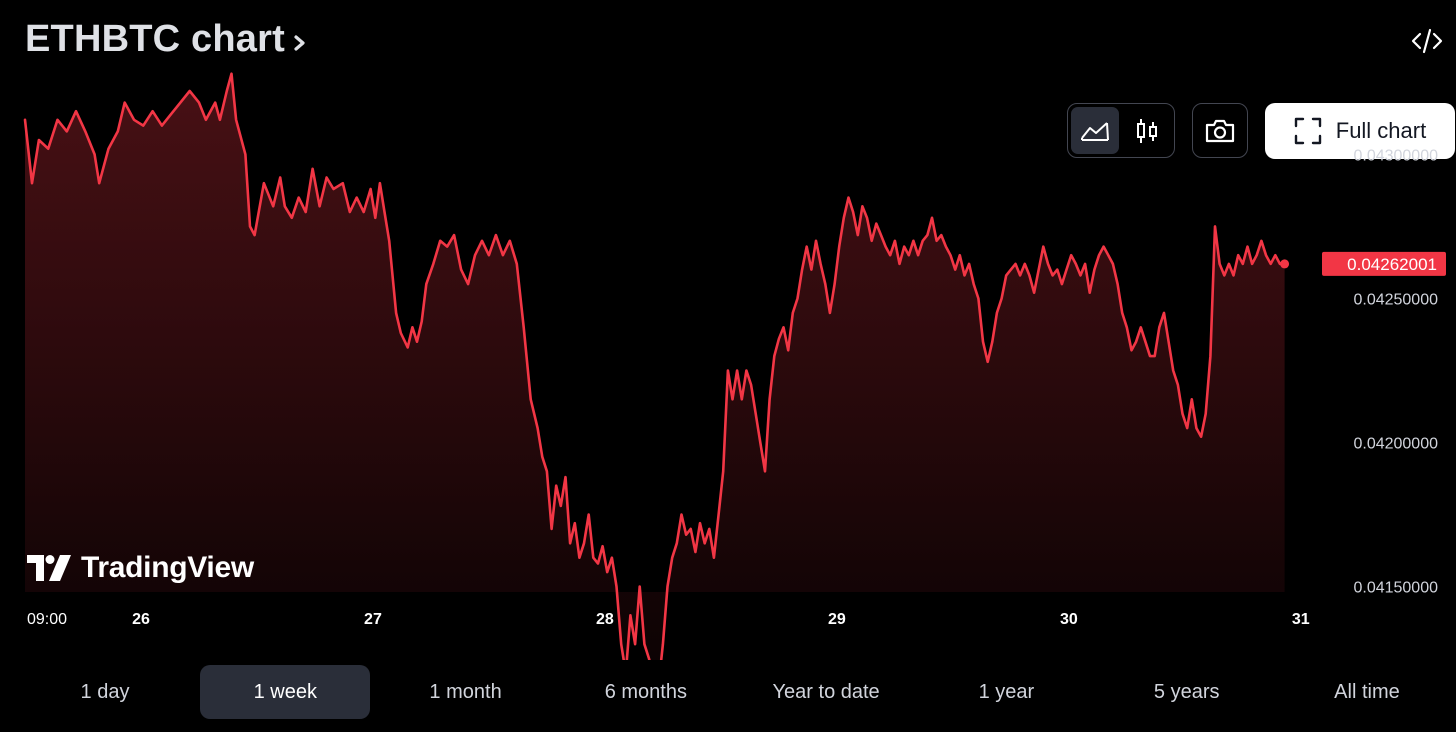 This screenshot has width=1456, height=732. I want to click on last-price-dot, so click(1285, 264).